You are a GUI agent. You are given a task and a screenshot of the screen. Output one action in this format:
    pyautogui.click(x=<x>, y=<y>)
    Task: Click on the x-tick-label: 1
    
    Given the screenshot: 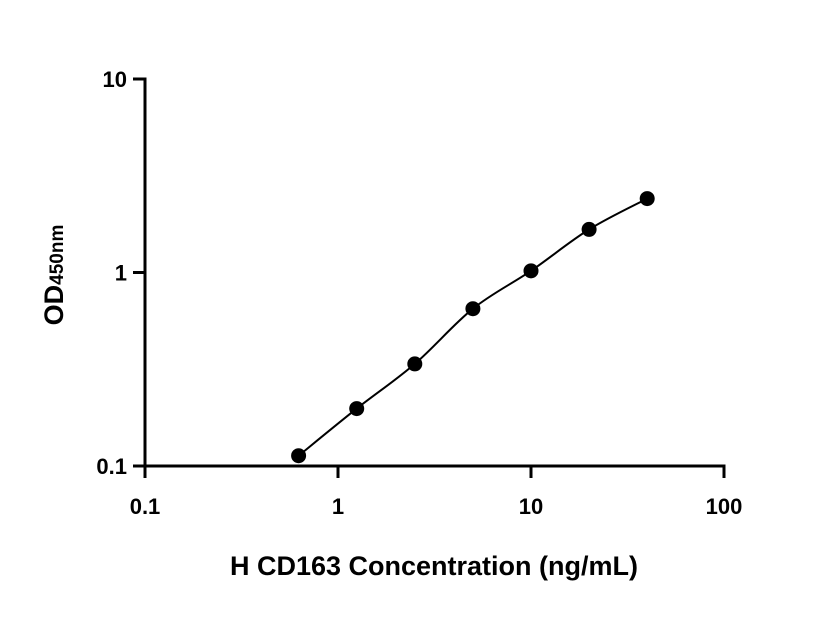 What is the action you would take?
    pyautogui.click(x=338, y=506)
    